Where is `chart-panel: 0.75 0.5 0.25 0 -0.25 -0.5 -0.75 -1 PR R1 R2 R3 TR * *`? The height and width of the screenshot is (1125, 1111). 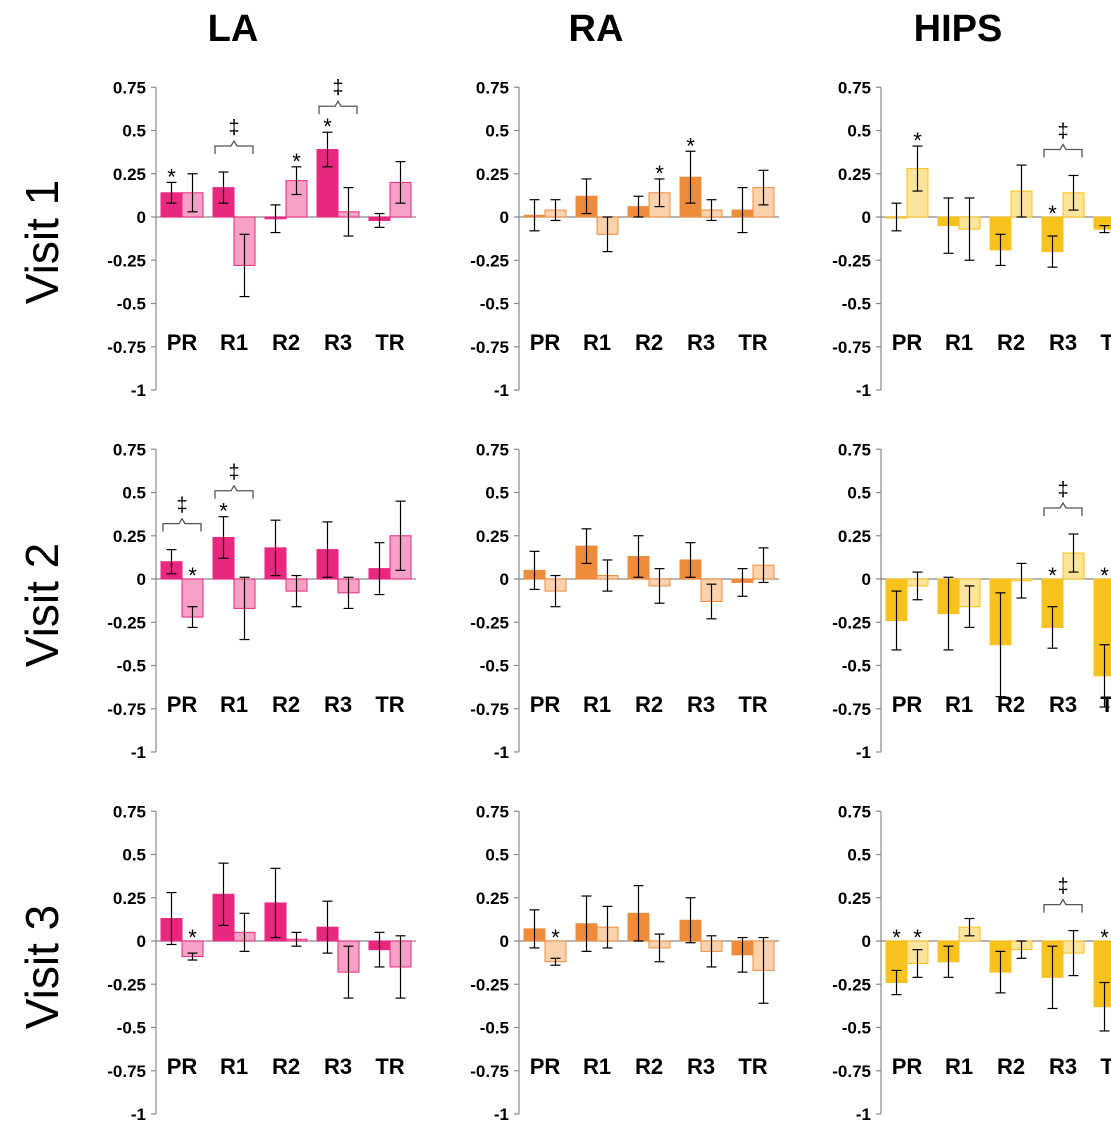
chart-panel: 0.75 0.5 0.25 0 -0.25 -0.5 -0.75 -1 PR R1 R2 R3 TR * * is located at coordinates (624, 239).